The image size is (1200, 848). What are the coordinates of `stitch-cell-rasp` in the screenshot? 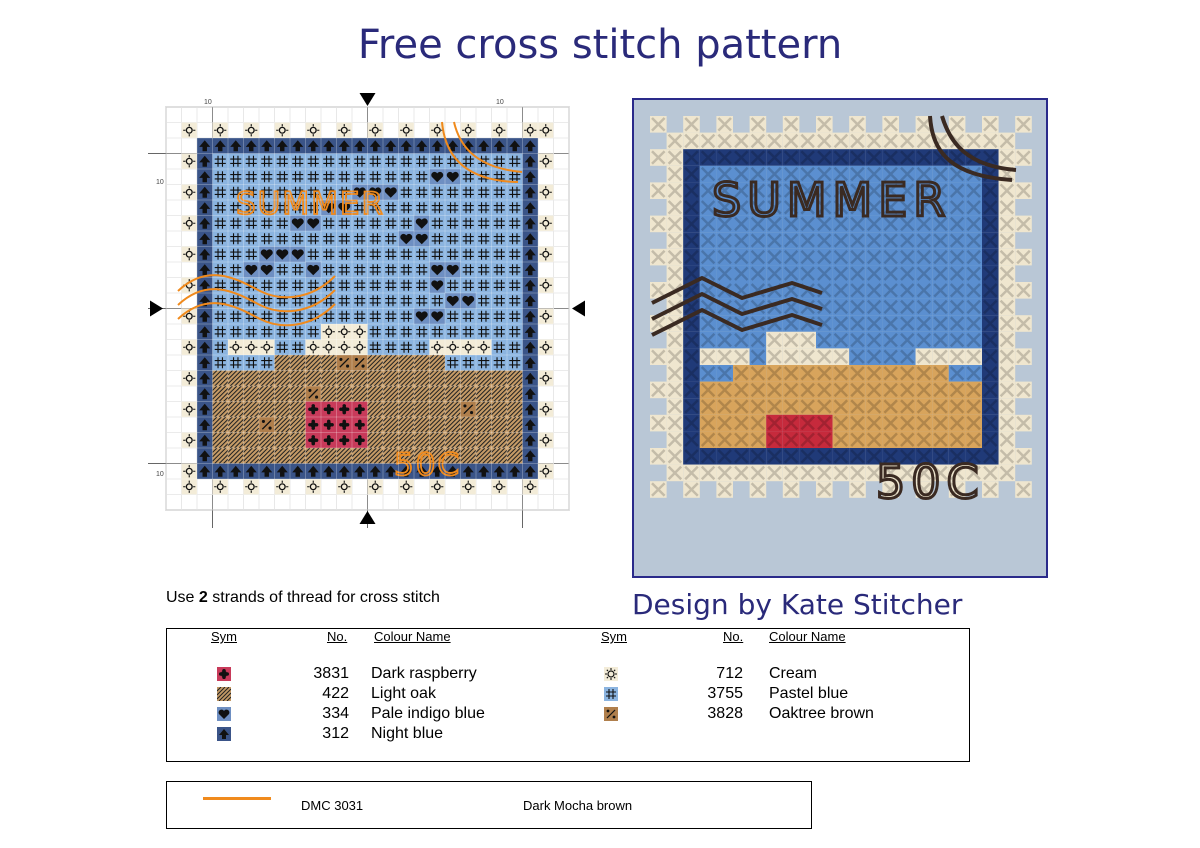 It's located at (344, 425).